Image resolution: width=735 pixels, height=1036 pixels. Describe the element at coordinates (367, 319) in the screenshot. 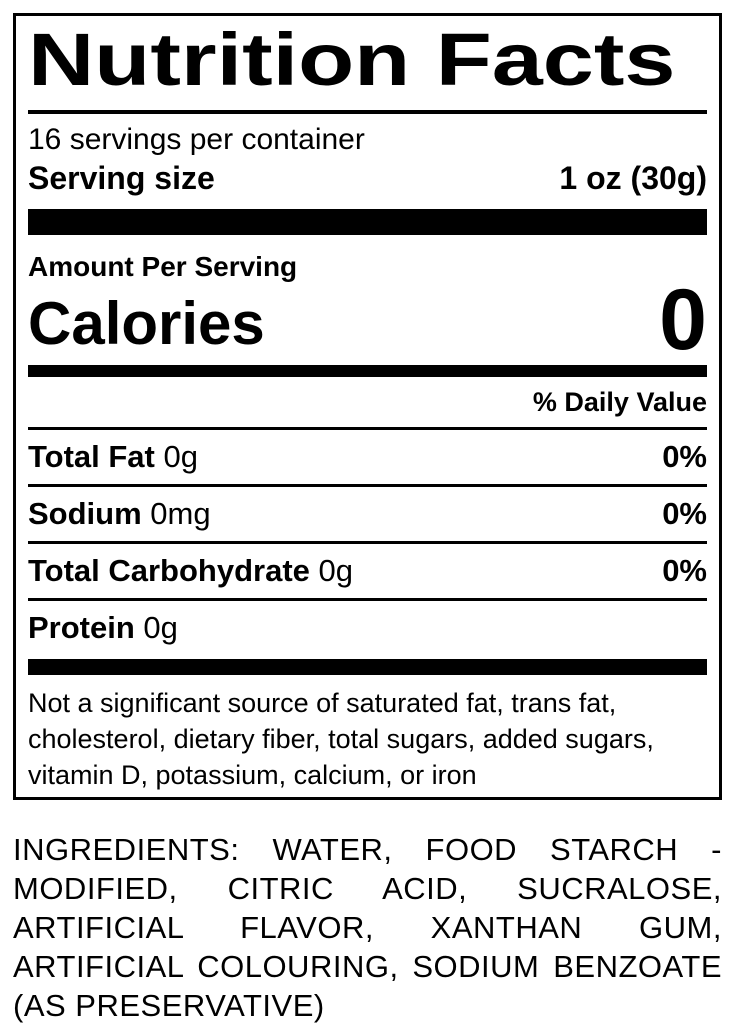

I see `calories-row: Calories 0` at that location.